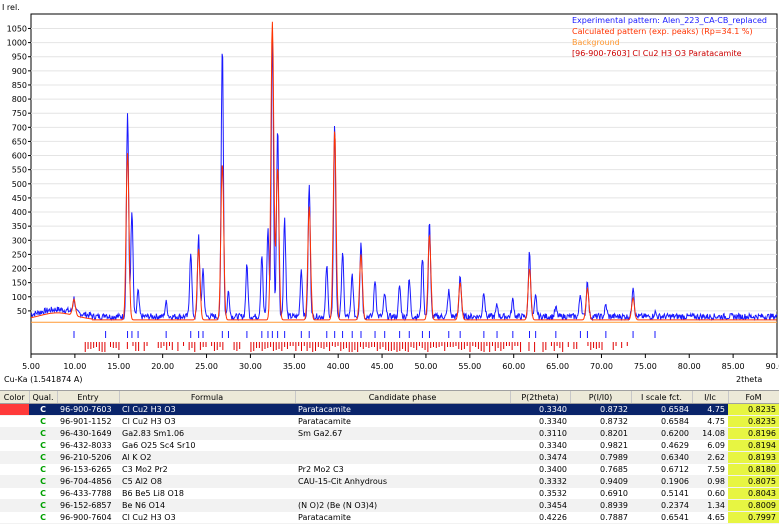  I want to click on x-tick-label: 65.00, so click(557, 366).